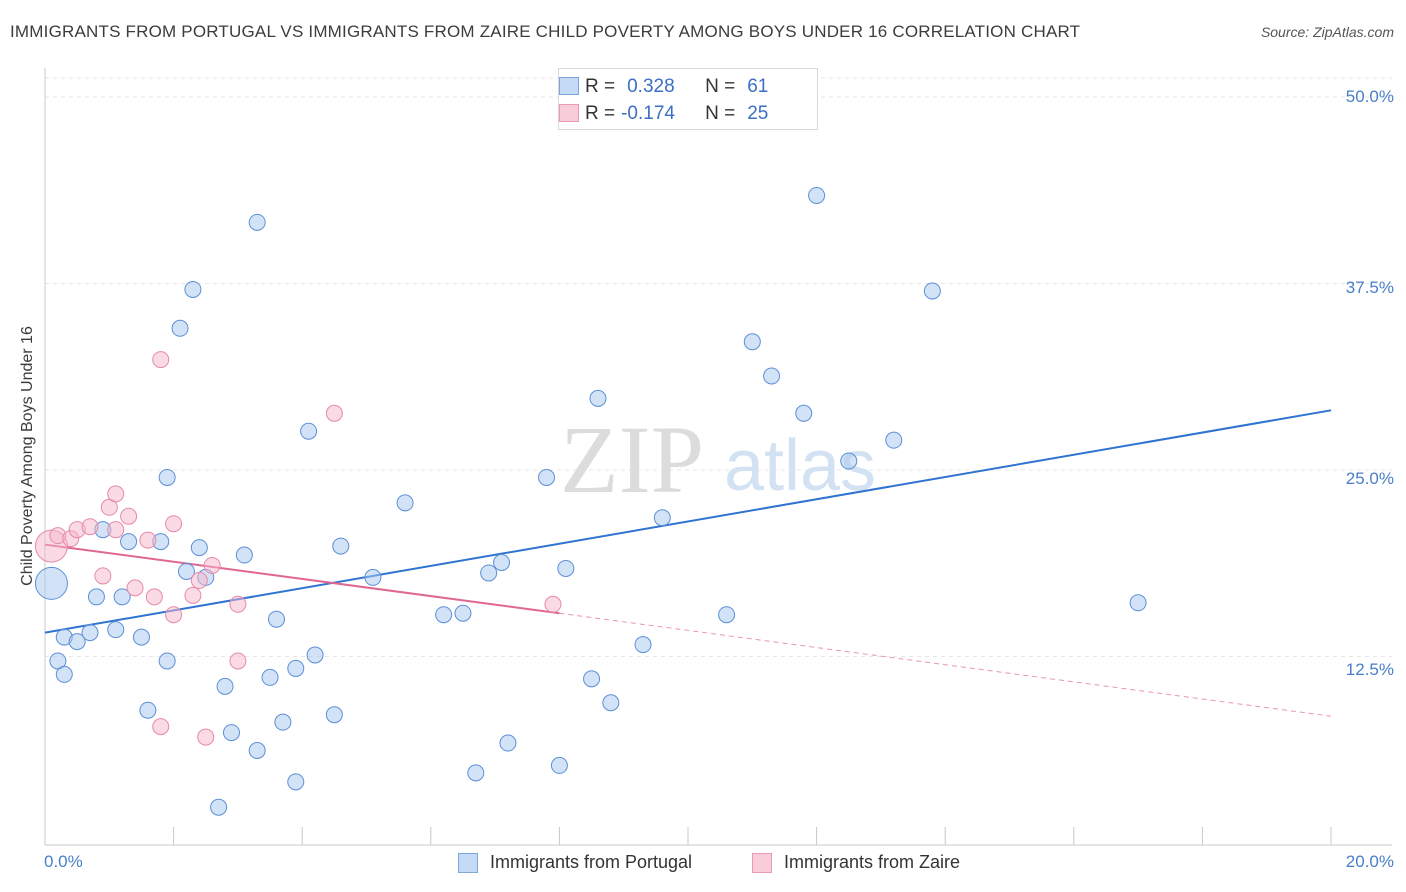 The width and height of the screenshot is (1406, 892). What do you see at coordinates (63, 861) in the screenshot?
I see `x-tick-min: 0.0%` at bounding box center [63, 861].